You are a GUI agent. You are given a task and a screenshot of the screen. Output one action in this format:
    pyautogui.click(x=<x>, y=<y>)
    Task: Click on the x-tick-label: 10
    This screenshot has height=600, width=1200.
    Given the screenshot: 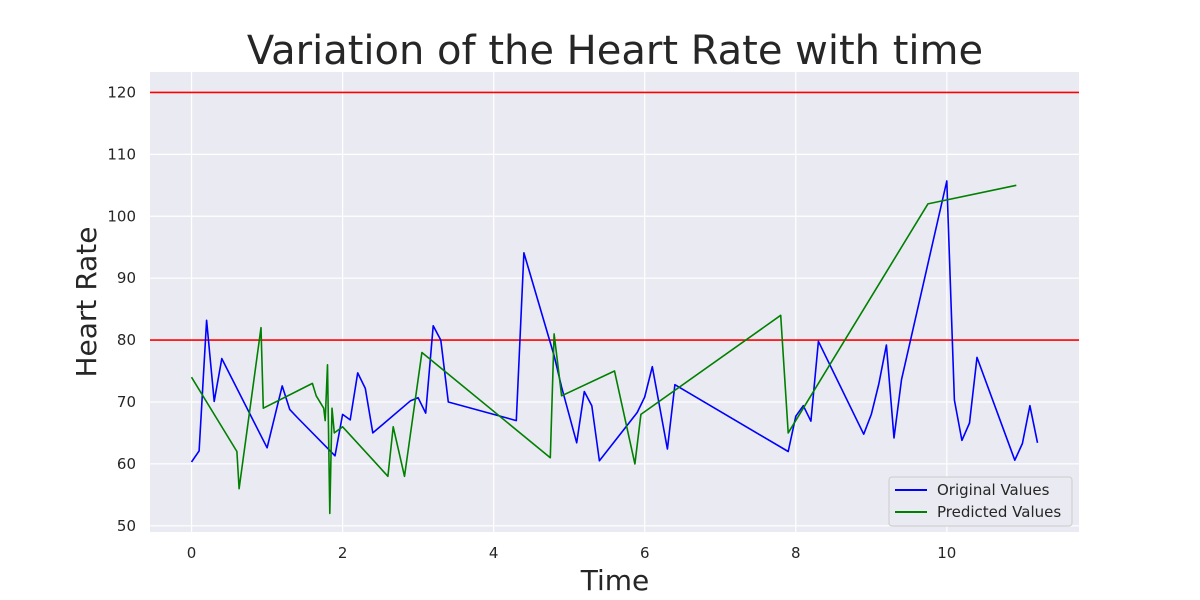 What is the action you would take?
    pyautogui.click(x=946, y=553)
    